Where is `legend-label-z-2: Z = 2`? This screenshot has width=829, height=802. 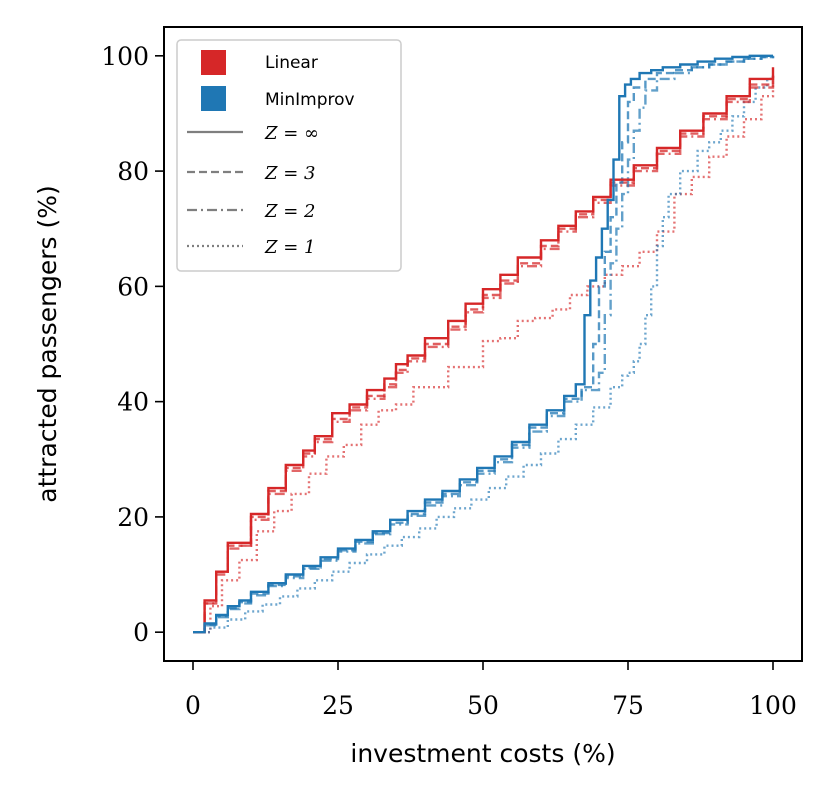
legend-label-z-2: Z = 2 is located at coordinates (289, 211).